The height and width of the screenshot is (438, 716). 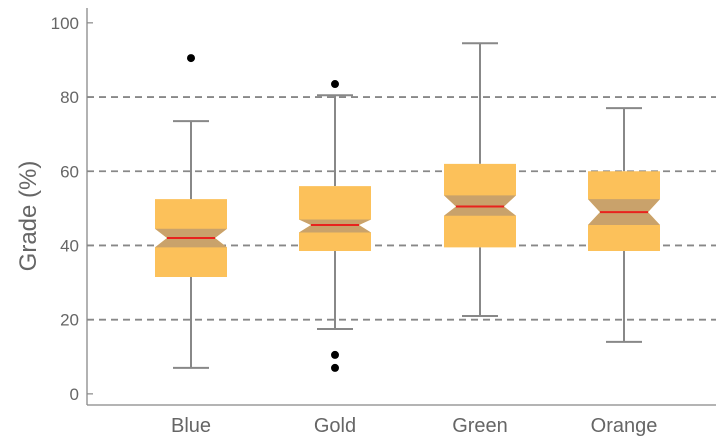 What do you see at coordinates (65, 209) in the screenshot?
I see `y-tick-labels: 0 20 40 60 80 100` at bounding box center [65, 209].